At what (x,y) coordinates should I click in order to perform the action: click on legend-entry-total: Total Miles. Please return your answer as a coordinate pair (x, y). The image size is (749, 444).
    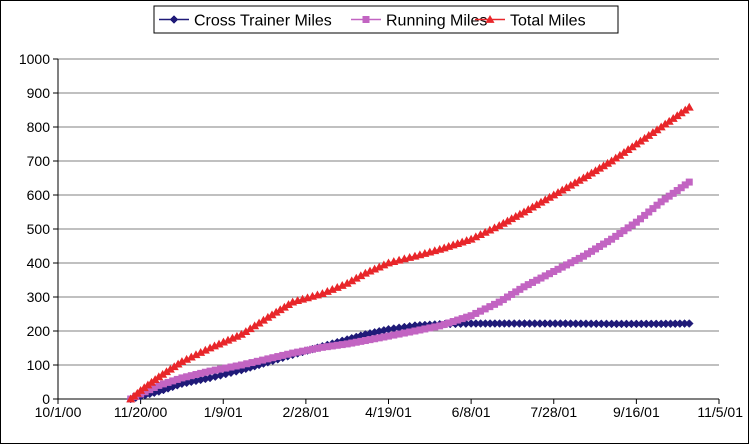
    Looking at the image, I should click on (530, 21).